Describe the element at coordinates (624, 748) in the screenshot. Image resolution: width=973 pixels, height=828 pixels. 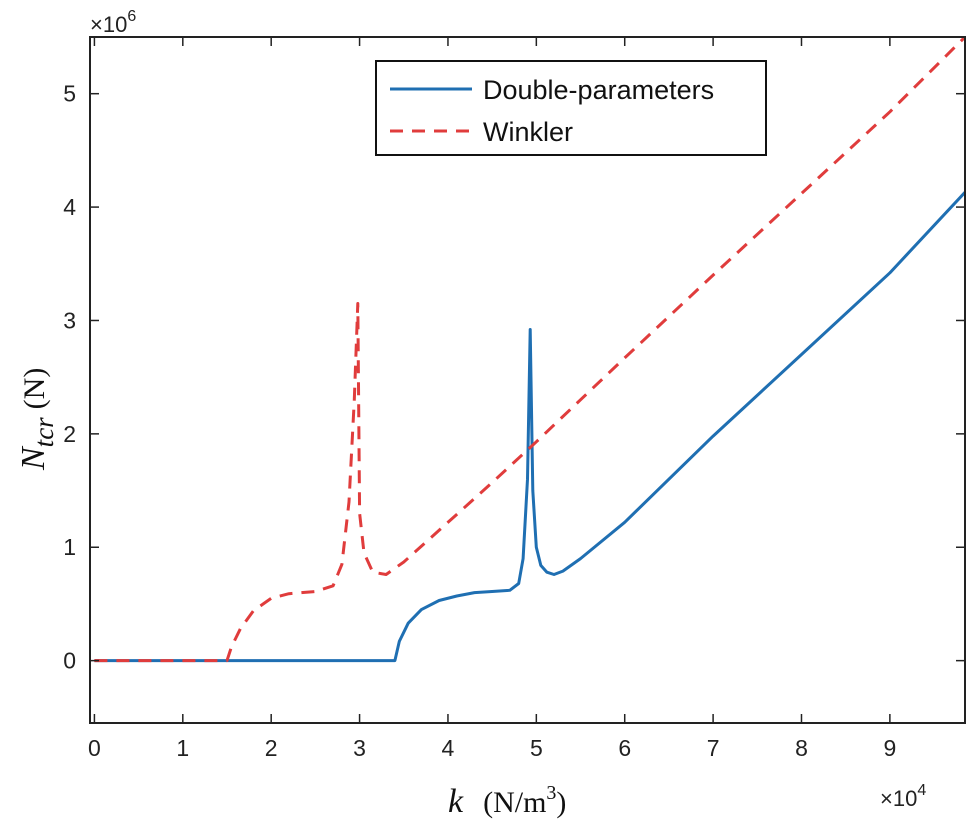
I see `x-tick-label: 6` at that location.